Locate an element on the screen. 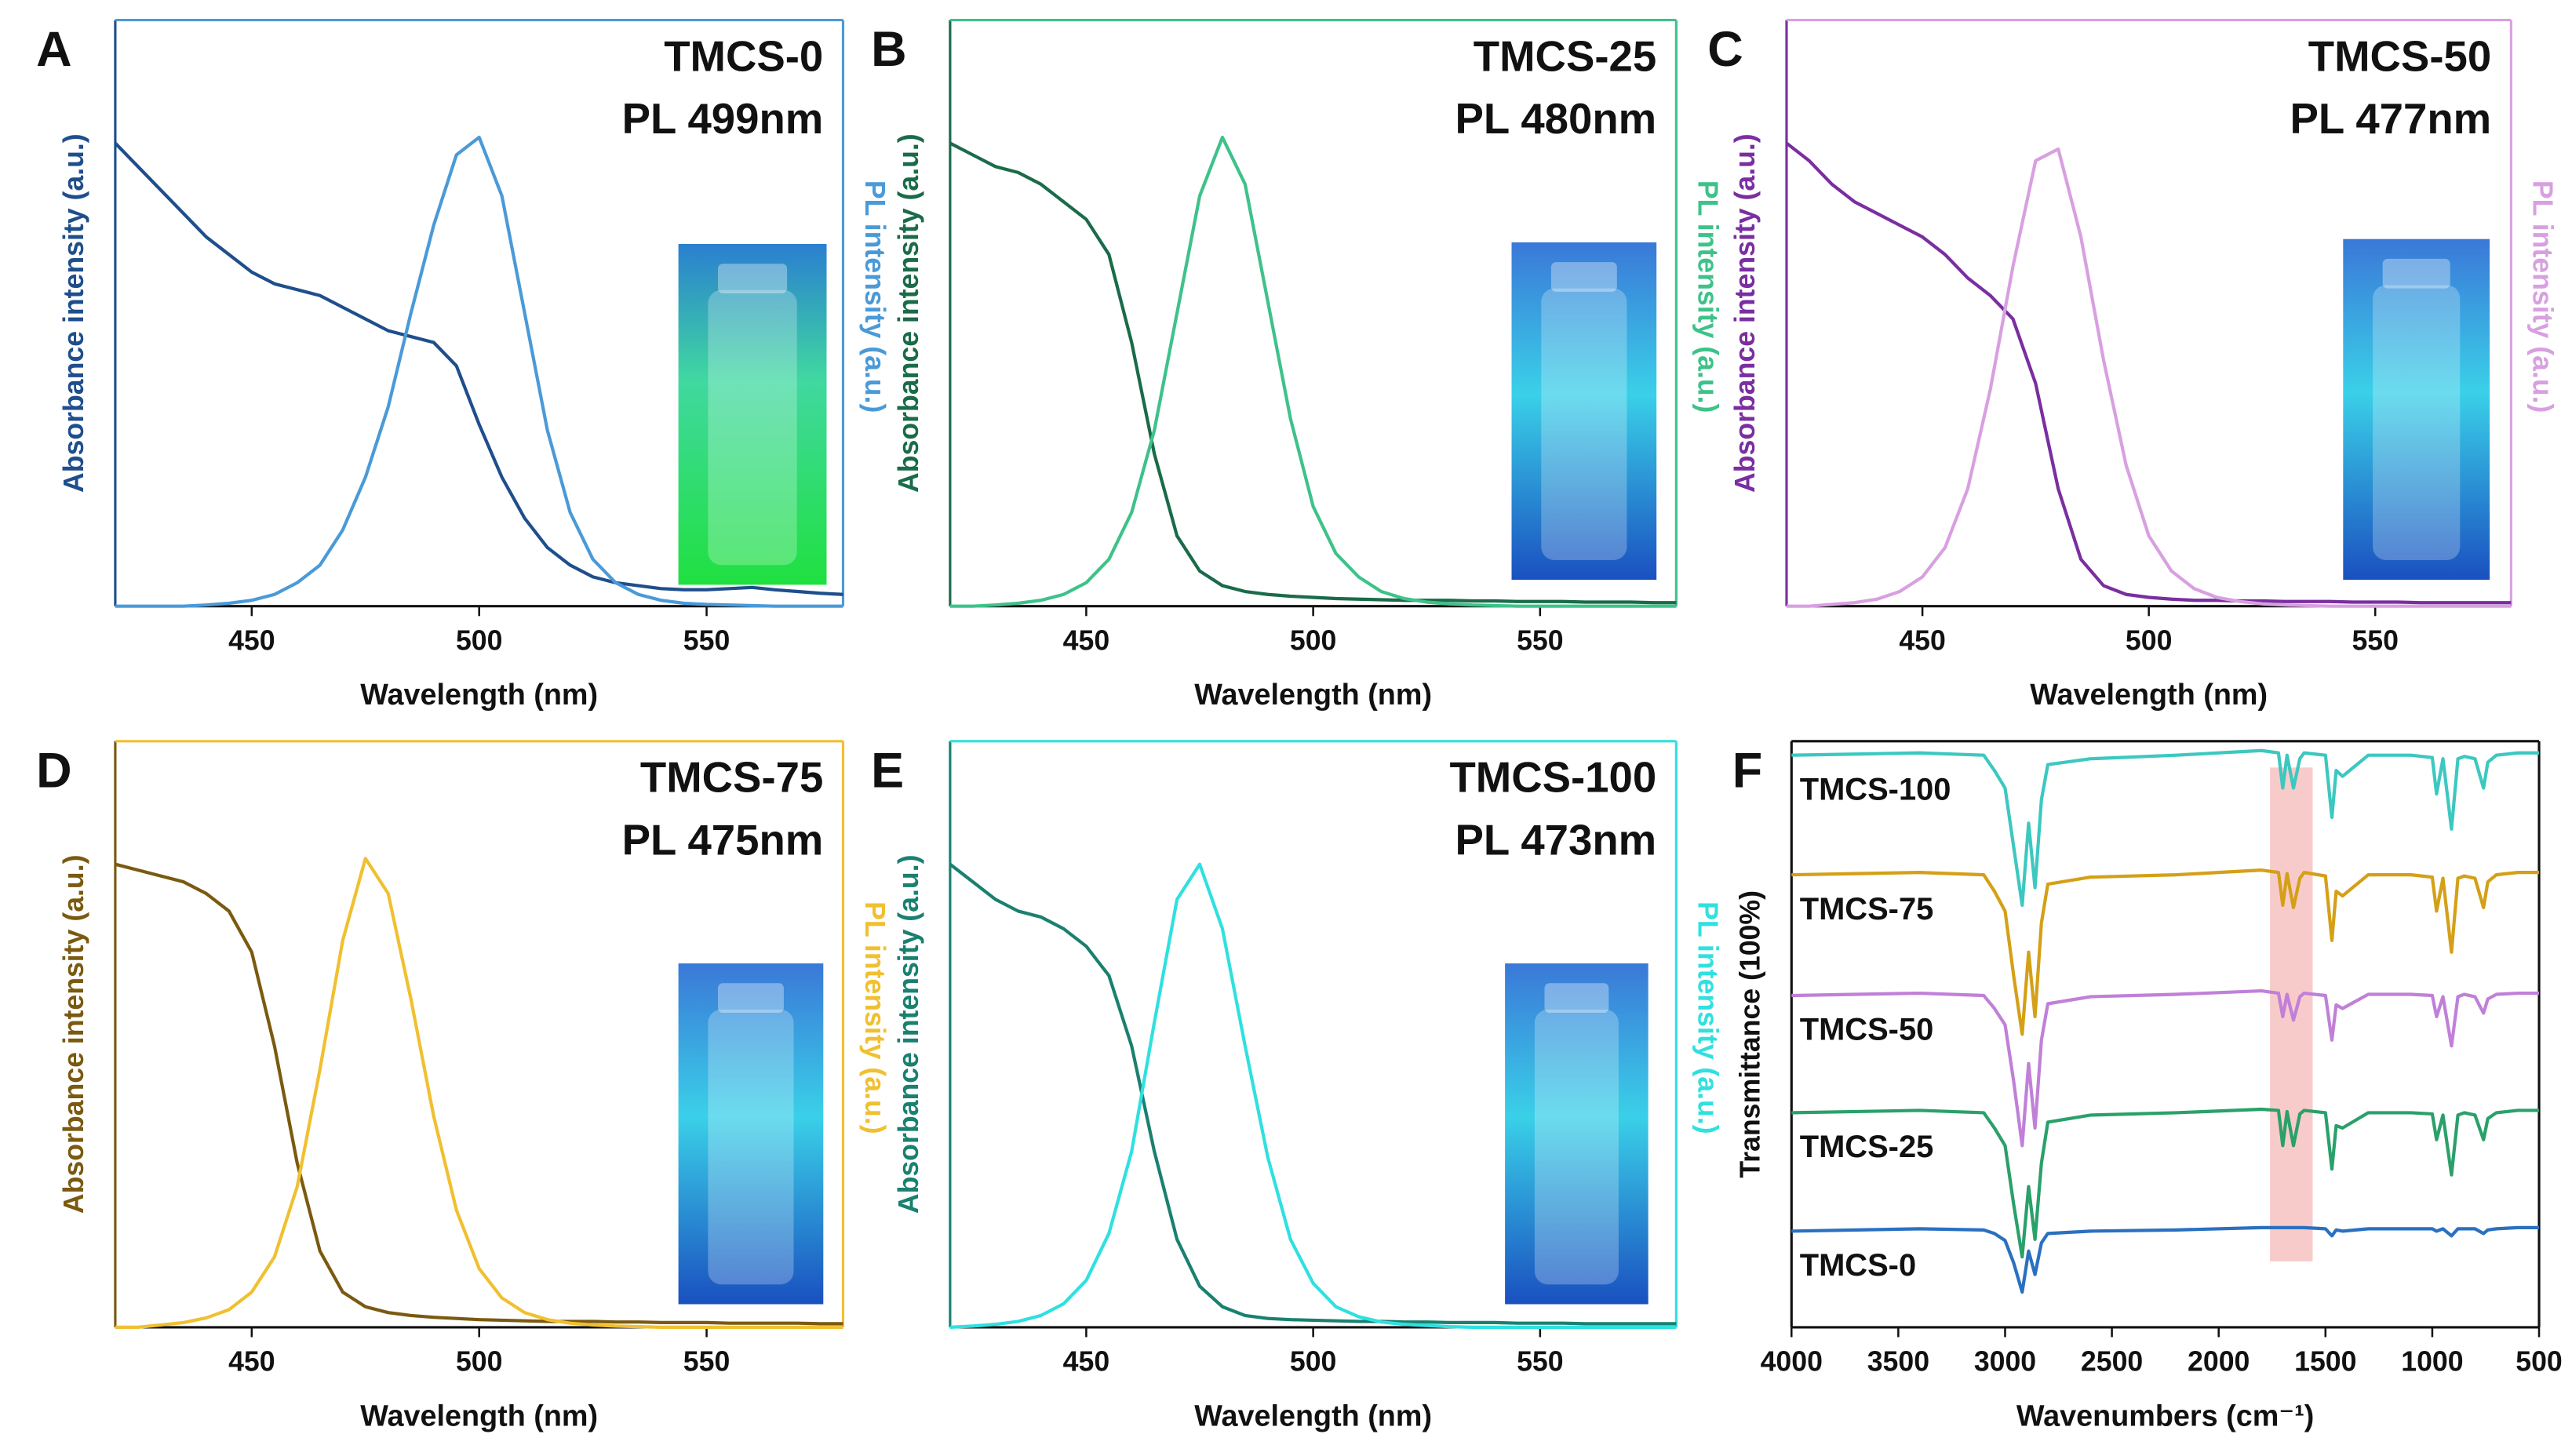  x-tick-label: 1000 is located at coordinates (2432, 1361).